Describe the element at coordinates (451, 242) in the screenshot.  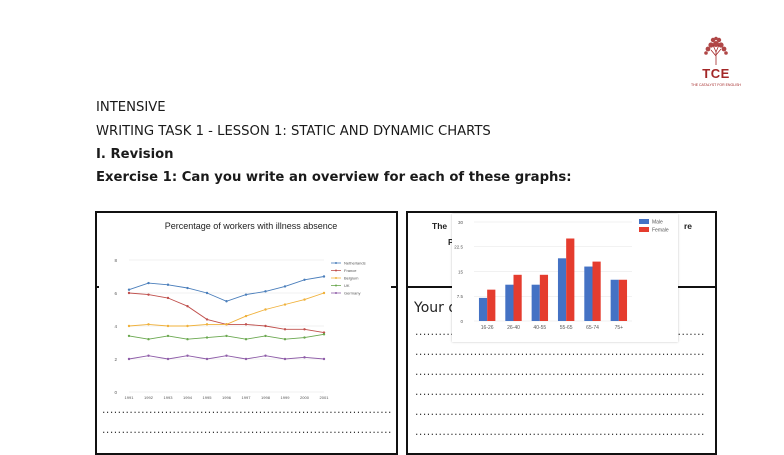
I see `chart-title-fragment: P` at that location.